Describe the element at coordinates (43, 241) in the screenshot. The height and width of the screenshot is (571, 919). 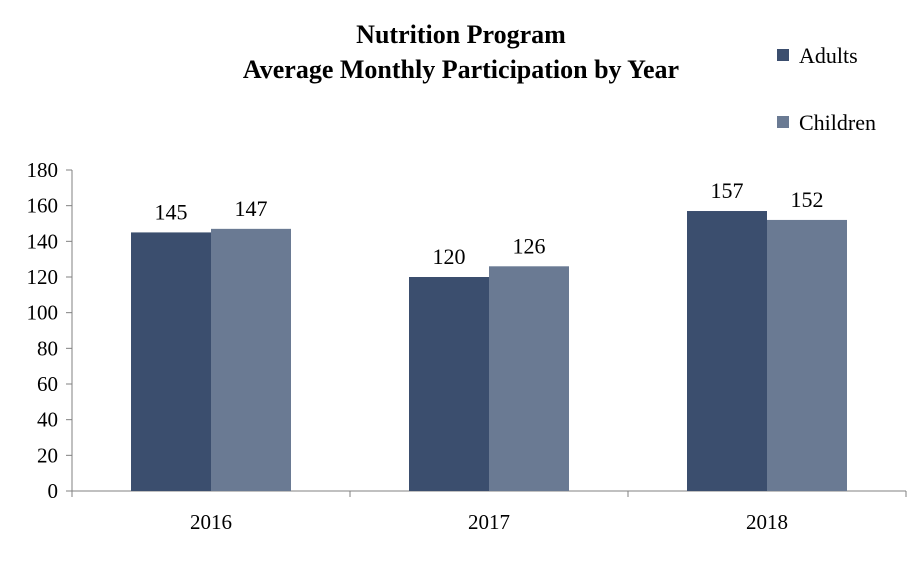
I see `y-tick-label: 140` at that location.